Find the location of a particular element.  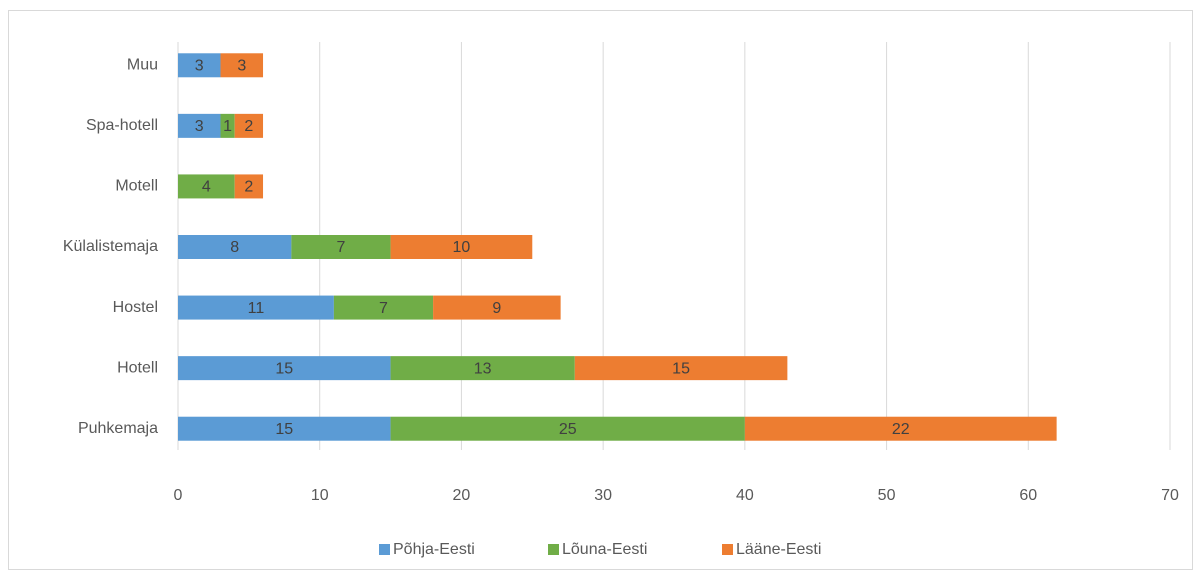

data-label: 13 is located at coordinates (483, 368).